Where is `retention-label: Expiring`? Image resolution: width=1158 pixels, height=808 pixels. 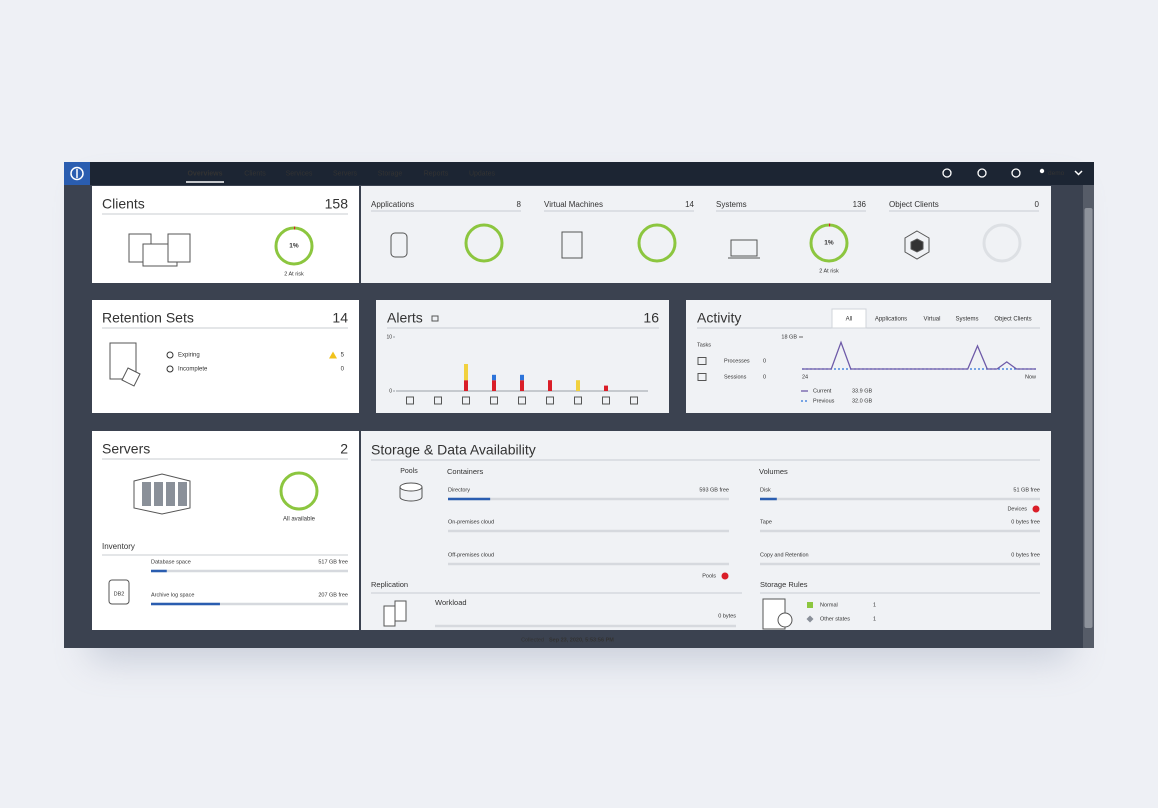
retention-label: Expiring is located at coordinates (189, 356).